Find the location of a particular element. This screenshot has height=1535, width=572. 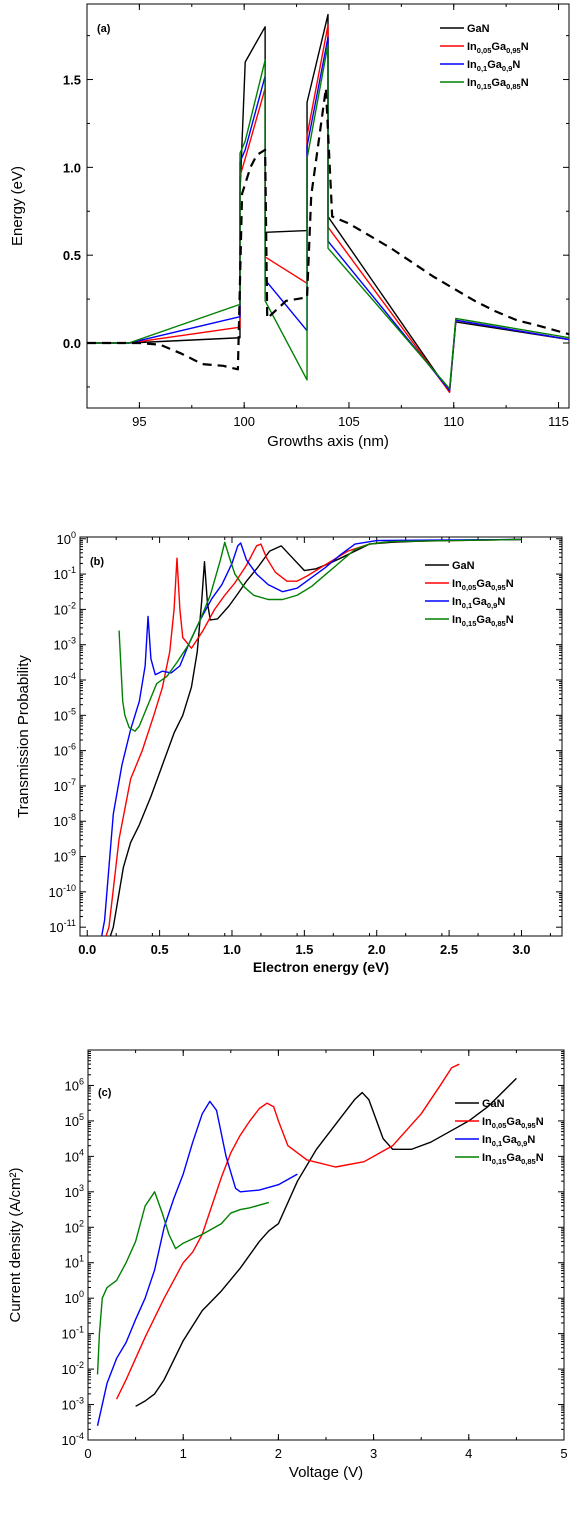

y-tick-label: 10⁶ is located at coordinates (74, 1084).